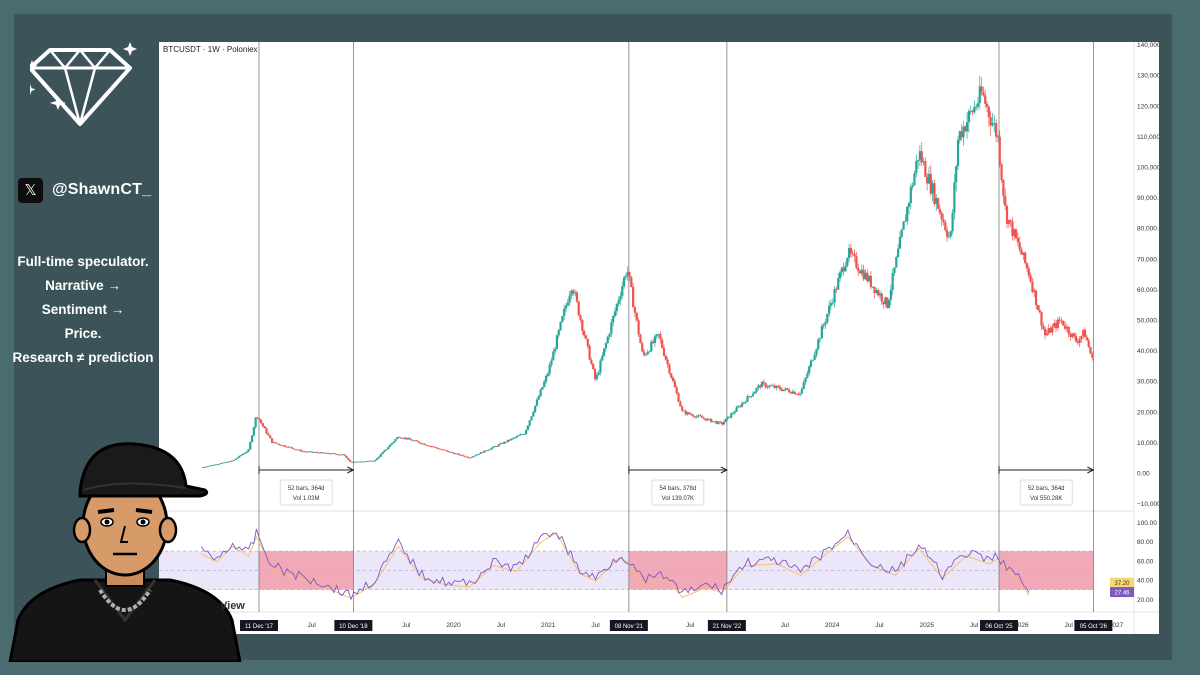  What do you see at coordinates (1021, 625) in the screenshot?
I see `time-tick-label: 2026` at bounding box center [1021, 625].